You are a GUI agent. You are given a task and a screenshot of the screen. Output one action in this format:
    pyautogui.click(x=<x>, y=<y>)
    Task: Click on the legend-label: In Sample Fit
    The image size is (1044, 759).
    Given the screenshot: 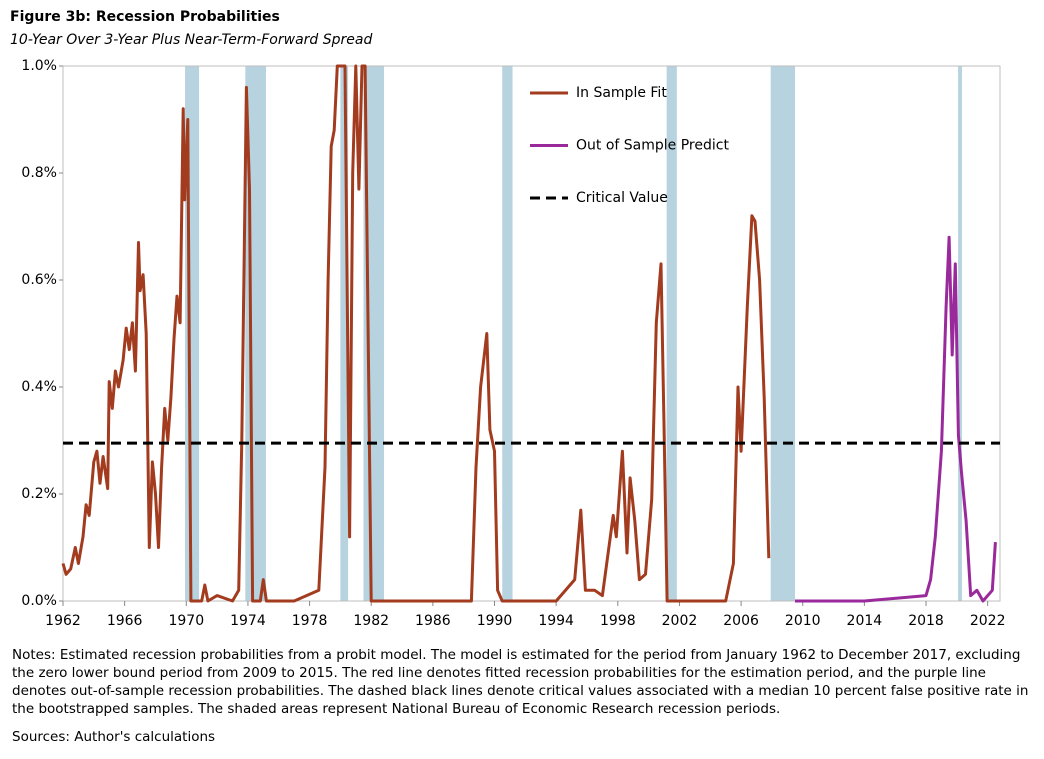 What is the action you would take?
    pyautogui.click(x=621, y=93)
    